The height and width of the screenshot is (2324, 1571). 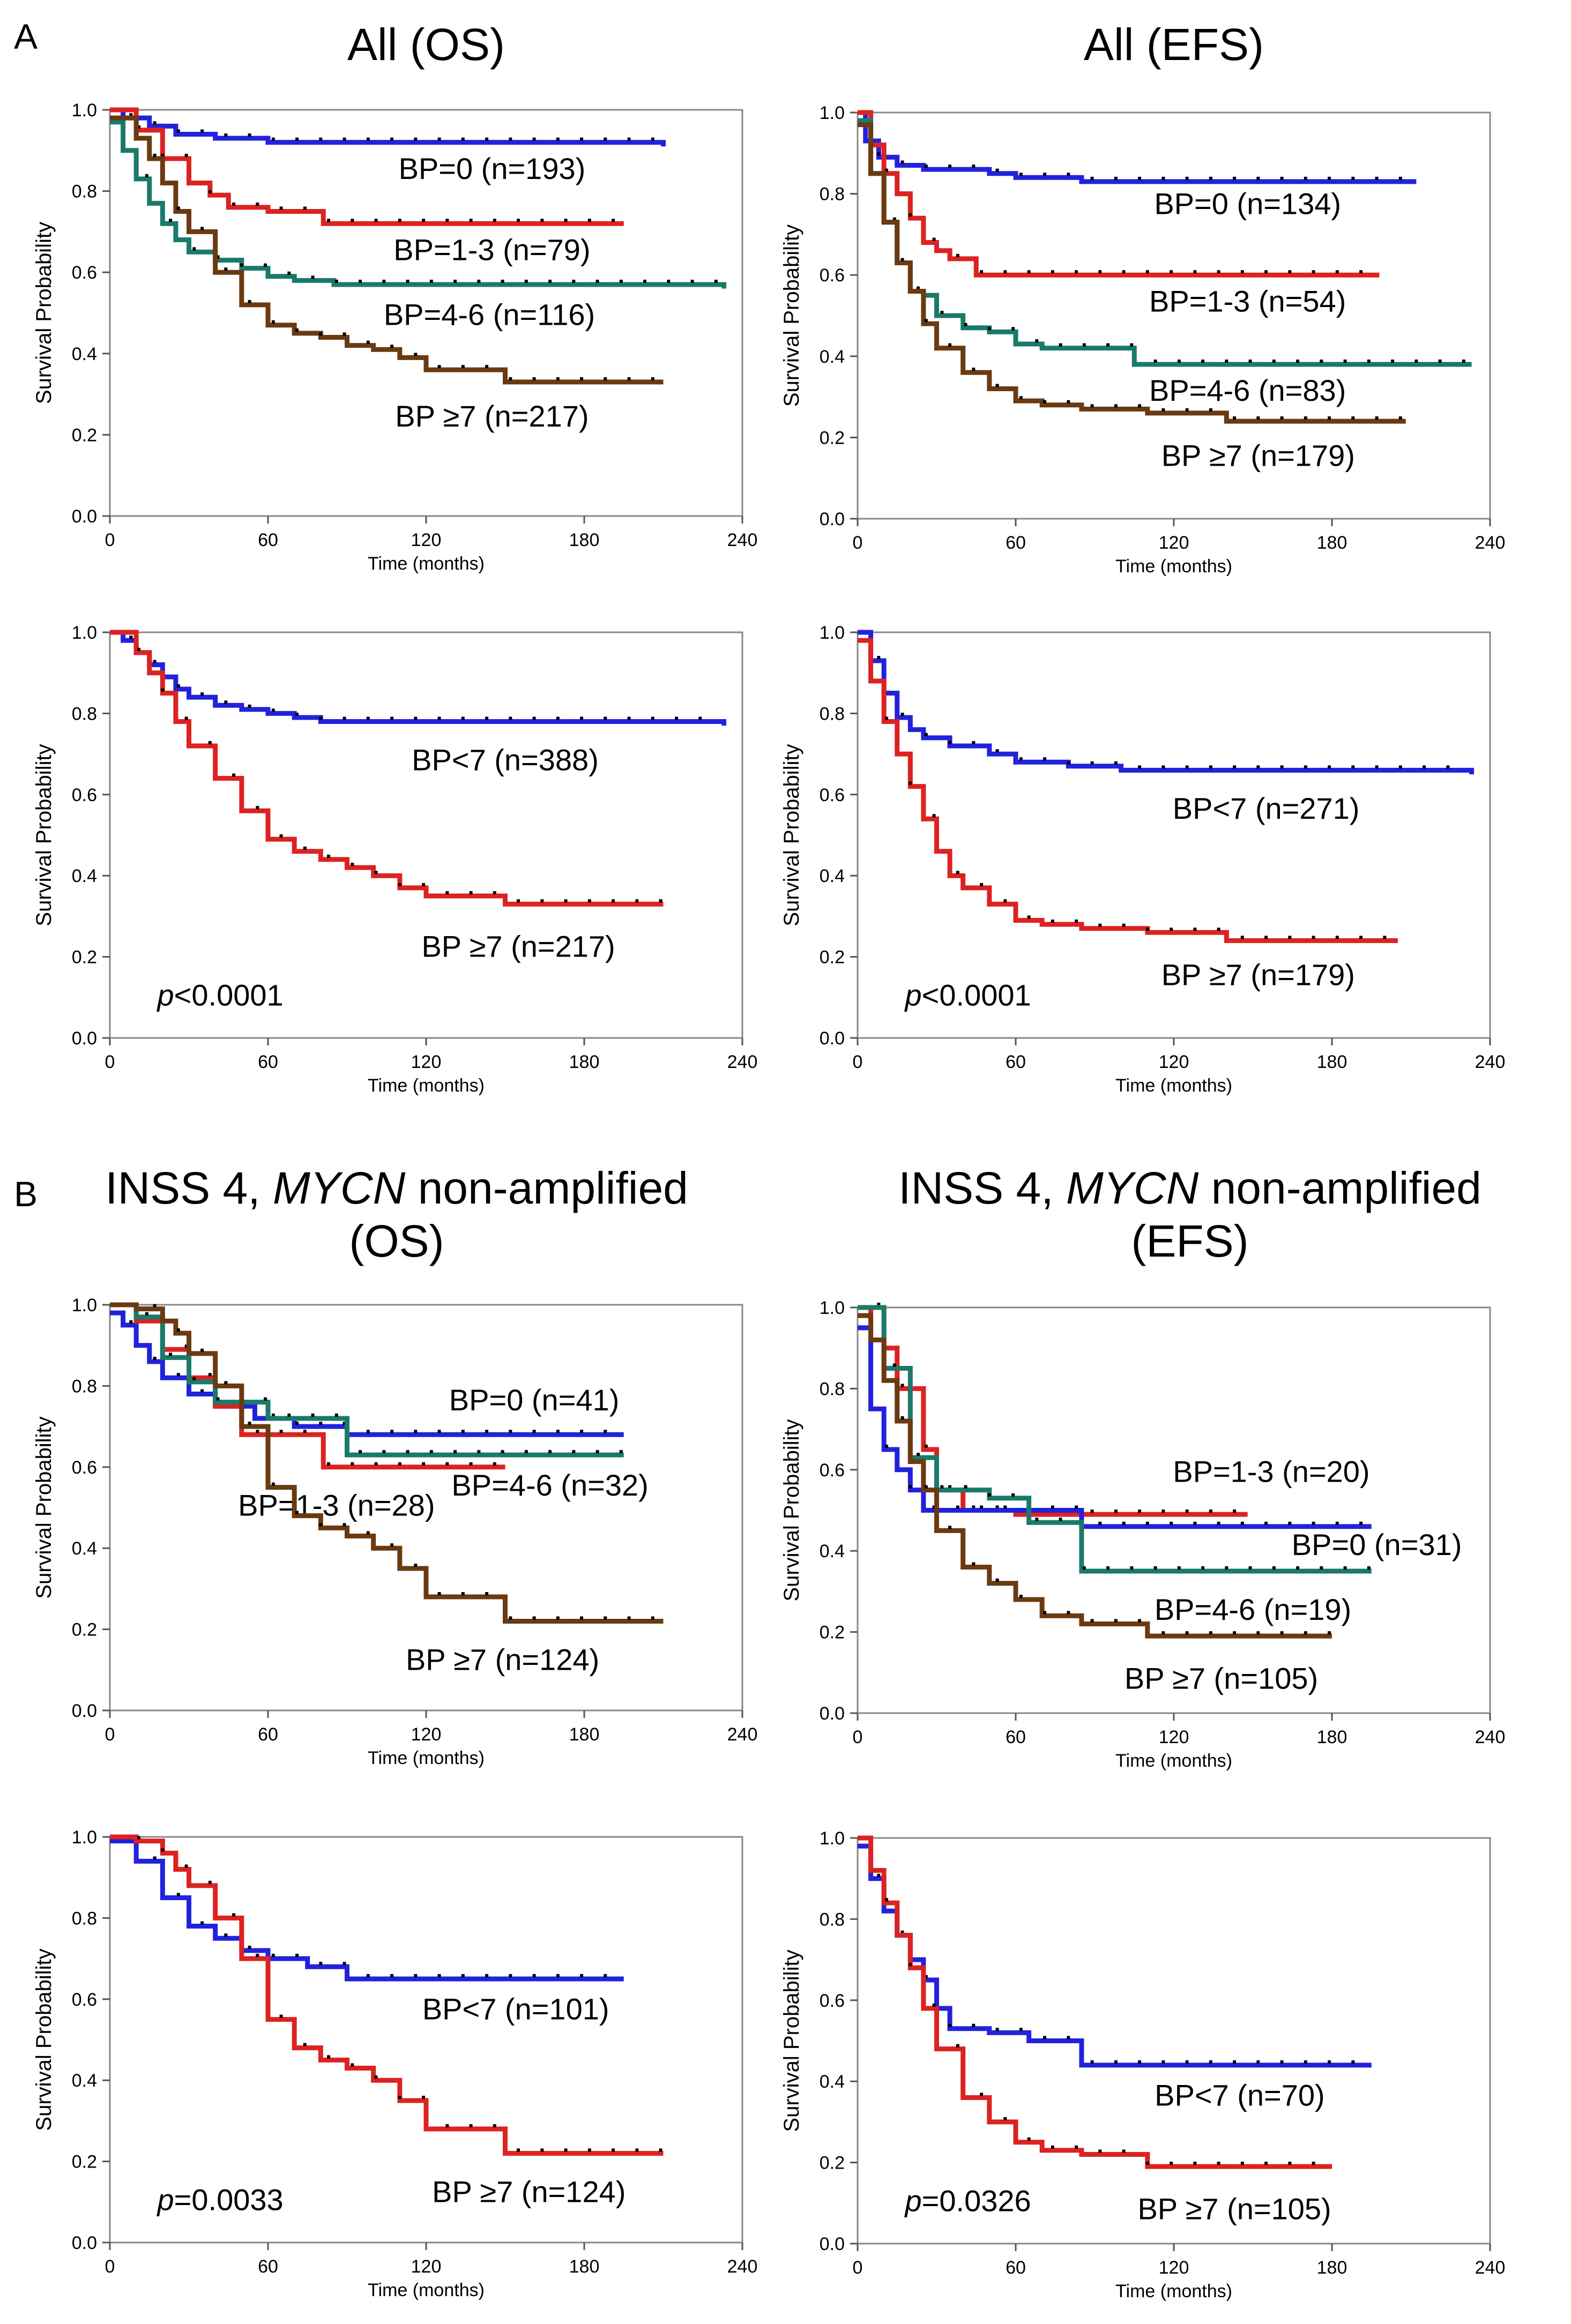 What do you see at coordinates (968, 995) in the screenshot?
I see `p-value: p<0.0001` at bounding box center [968, 995].